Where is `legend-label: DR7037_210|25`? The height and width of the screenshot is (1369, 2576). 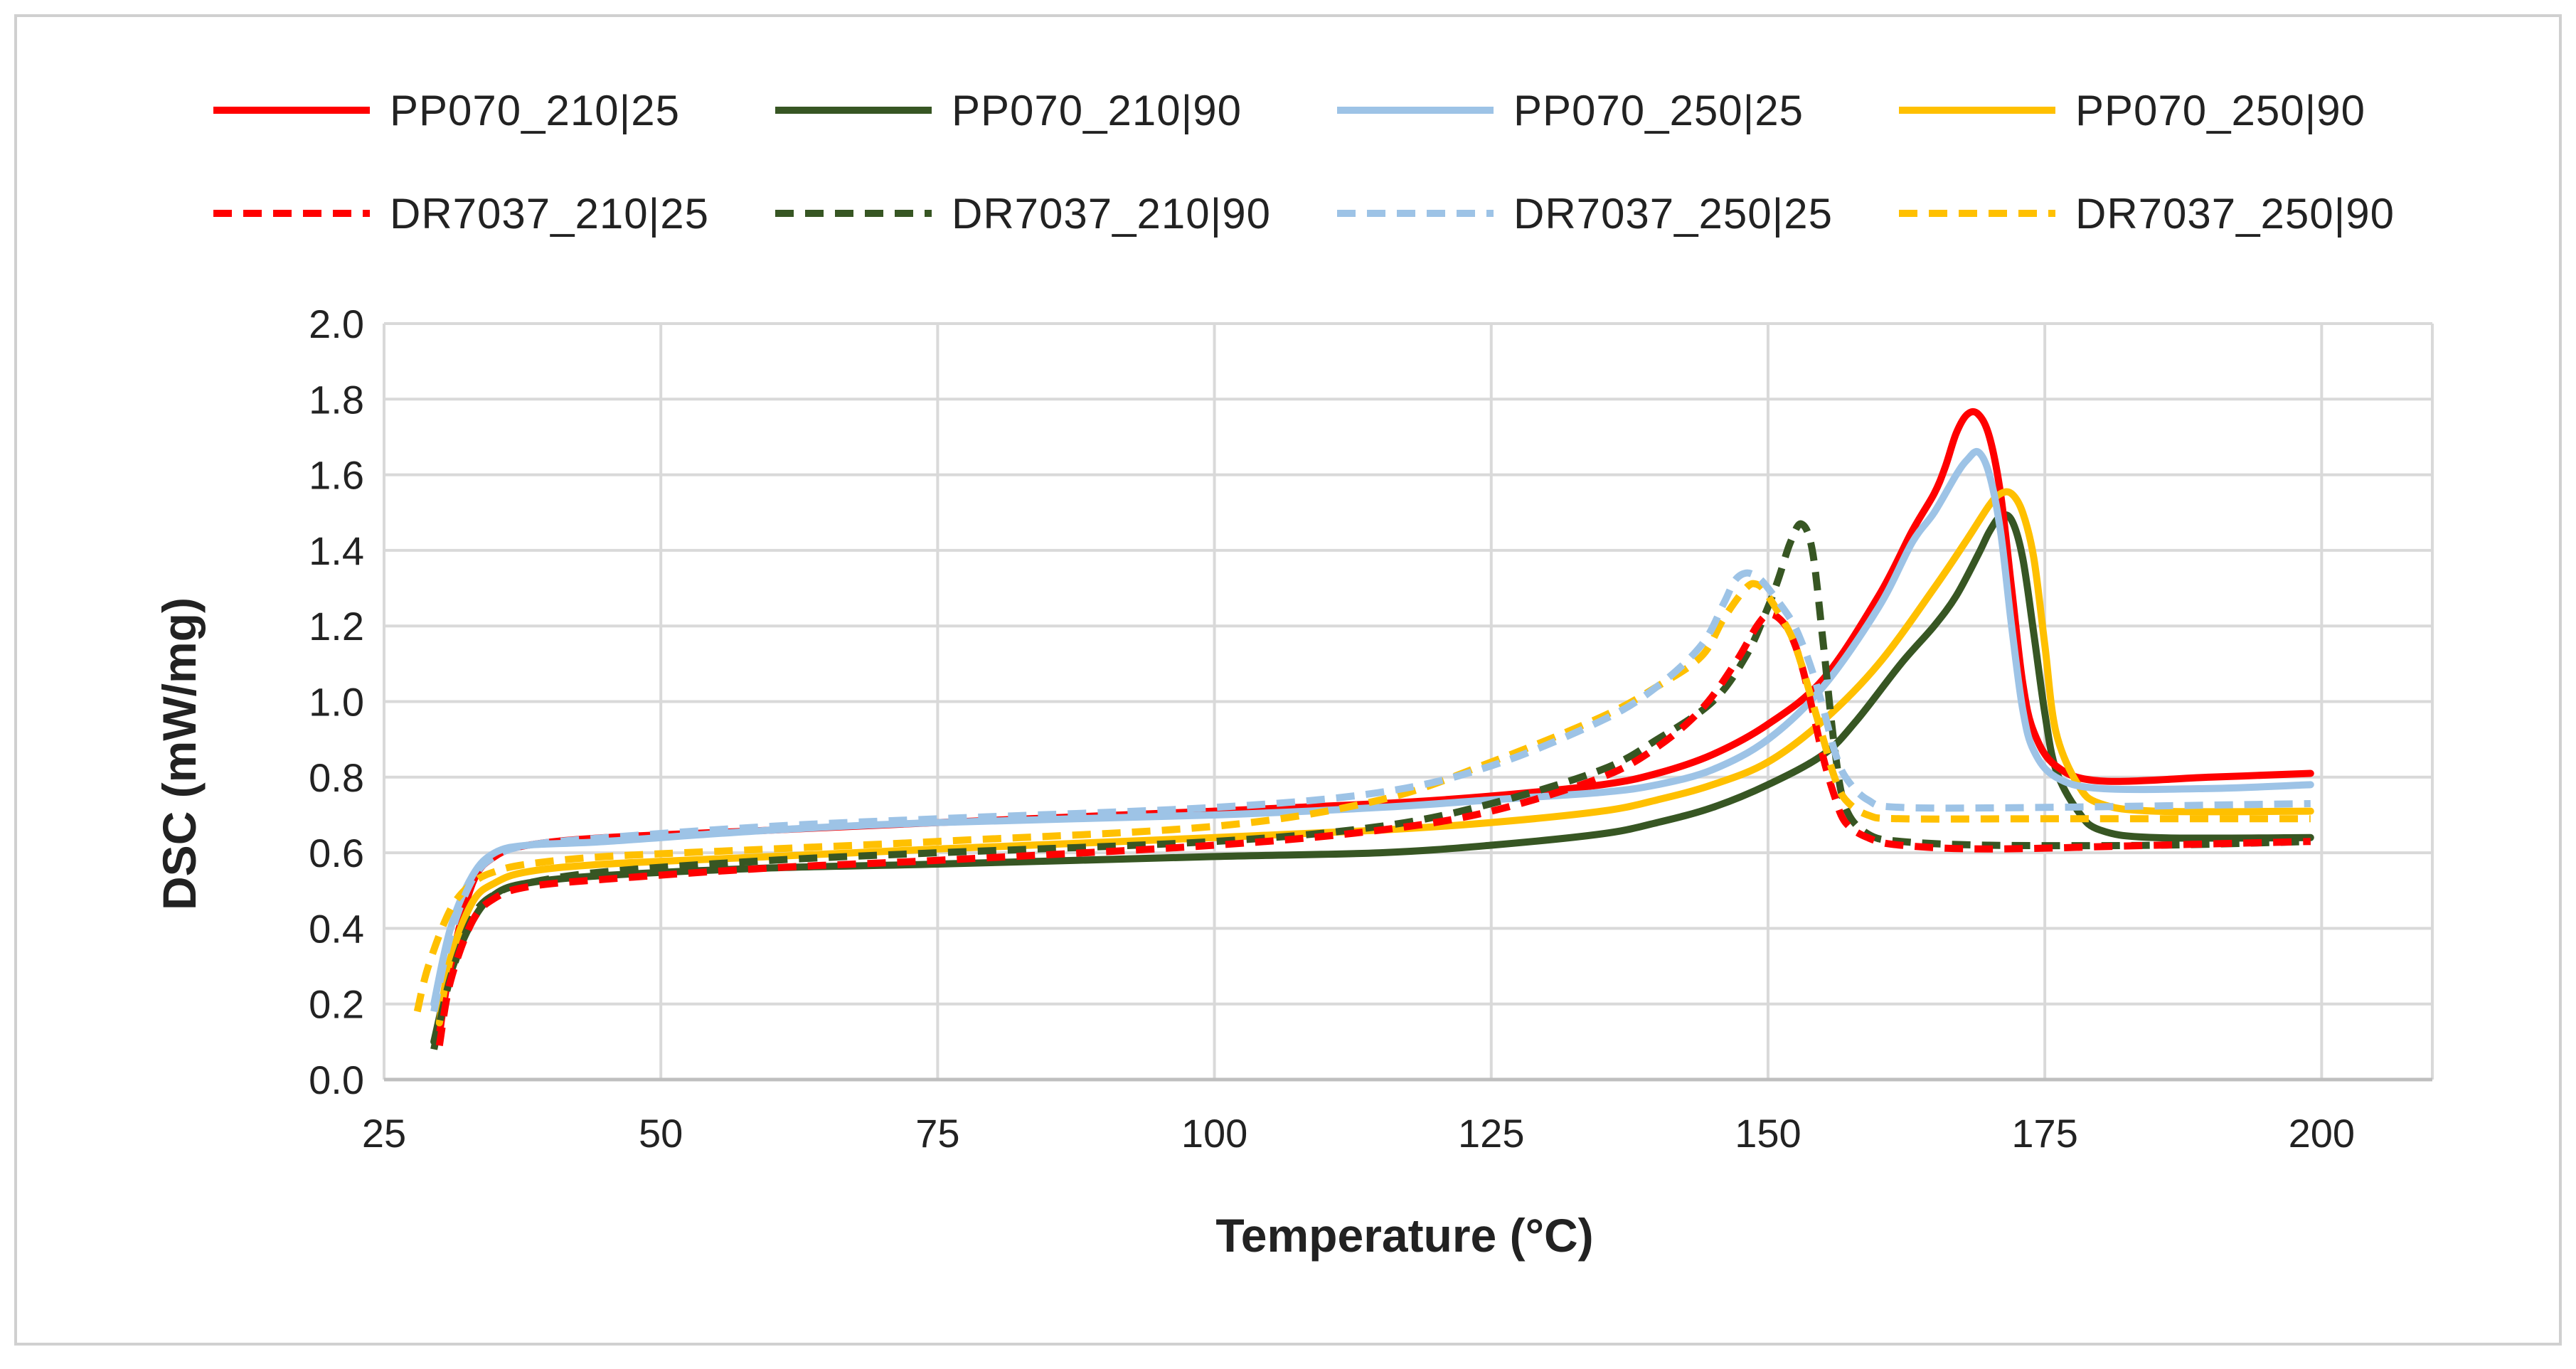
legend-label: DR7037_210|25 is located at coordinates (549, 214).